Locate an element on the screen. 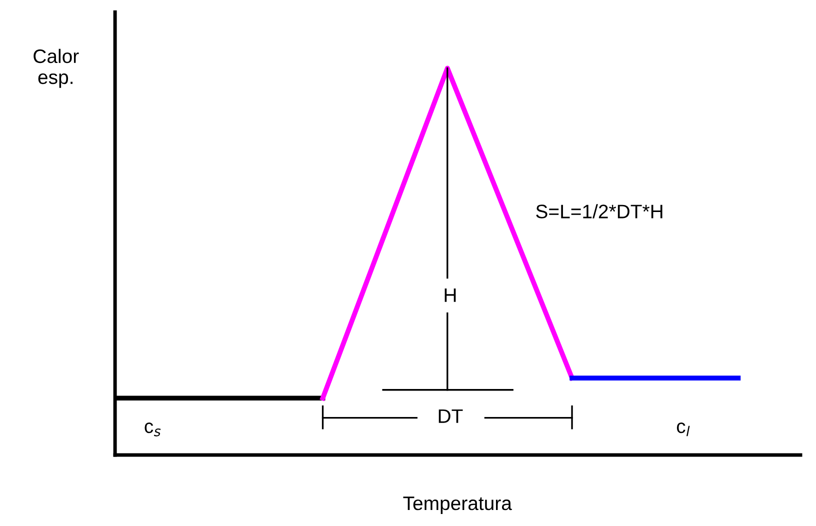 The image size is (816, 526). annotation: H is located at coordinates (450, 295).